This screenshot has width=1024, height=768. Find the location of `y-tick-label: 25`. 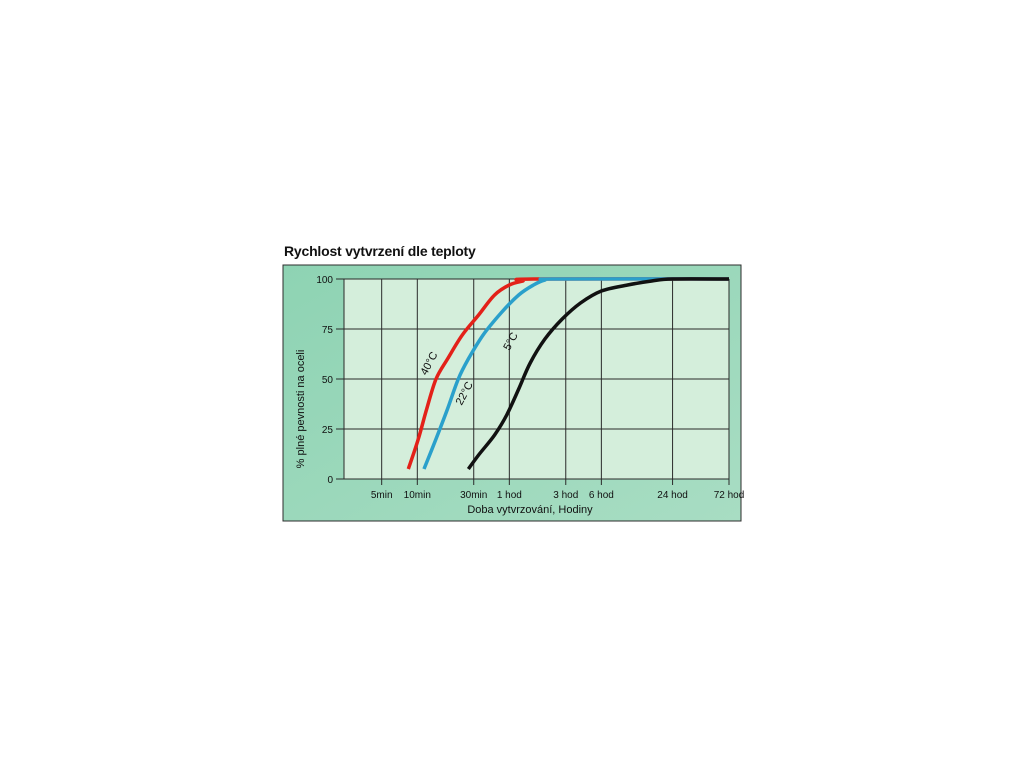

y-tick-label: 25 is located at coordinates (328, 430).